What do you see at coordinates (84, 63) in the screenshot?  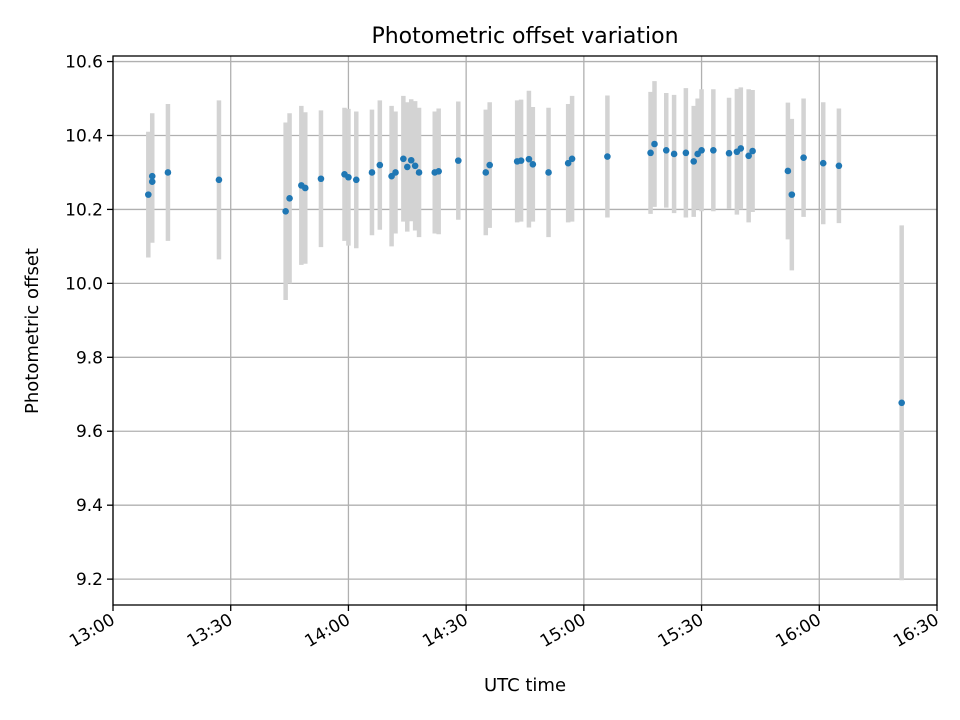 I see `y-tick-label: 10.6` at bounding box center [84, 63].